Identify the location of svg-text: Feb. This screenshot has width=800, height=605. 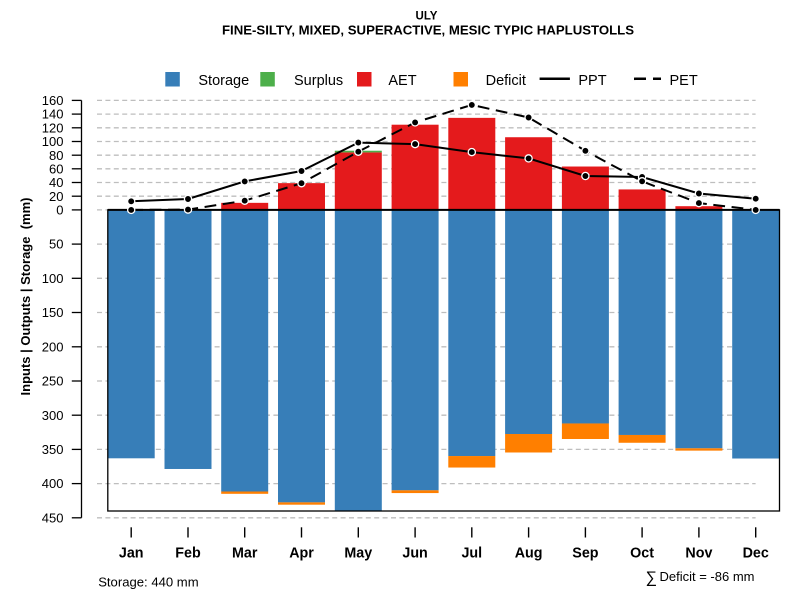
(188, 554).